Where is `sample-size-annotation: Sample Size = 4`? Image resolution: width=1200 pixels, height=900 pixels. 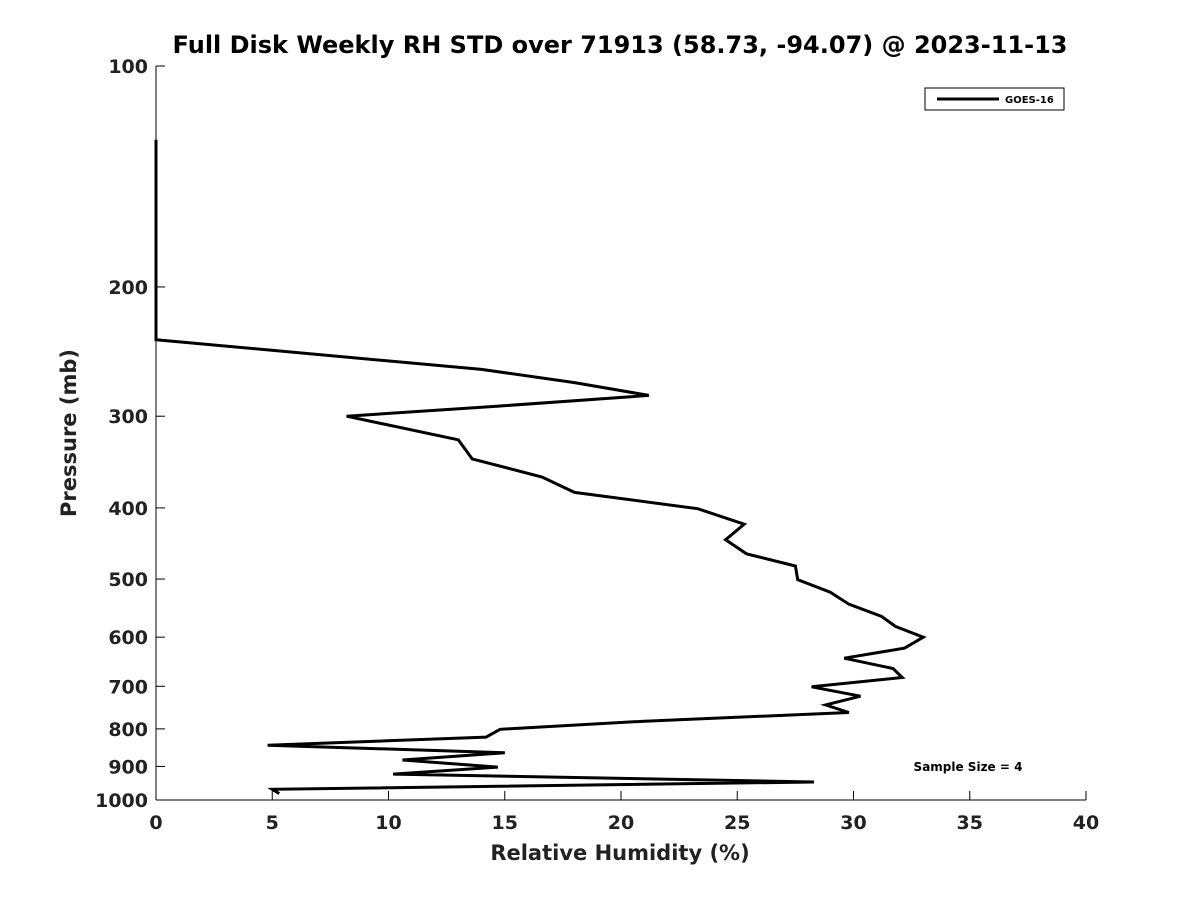
sample-size-annotation: Sample Size = 4 is located at coordinates (968, 767).